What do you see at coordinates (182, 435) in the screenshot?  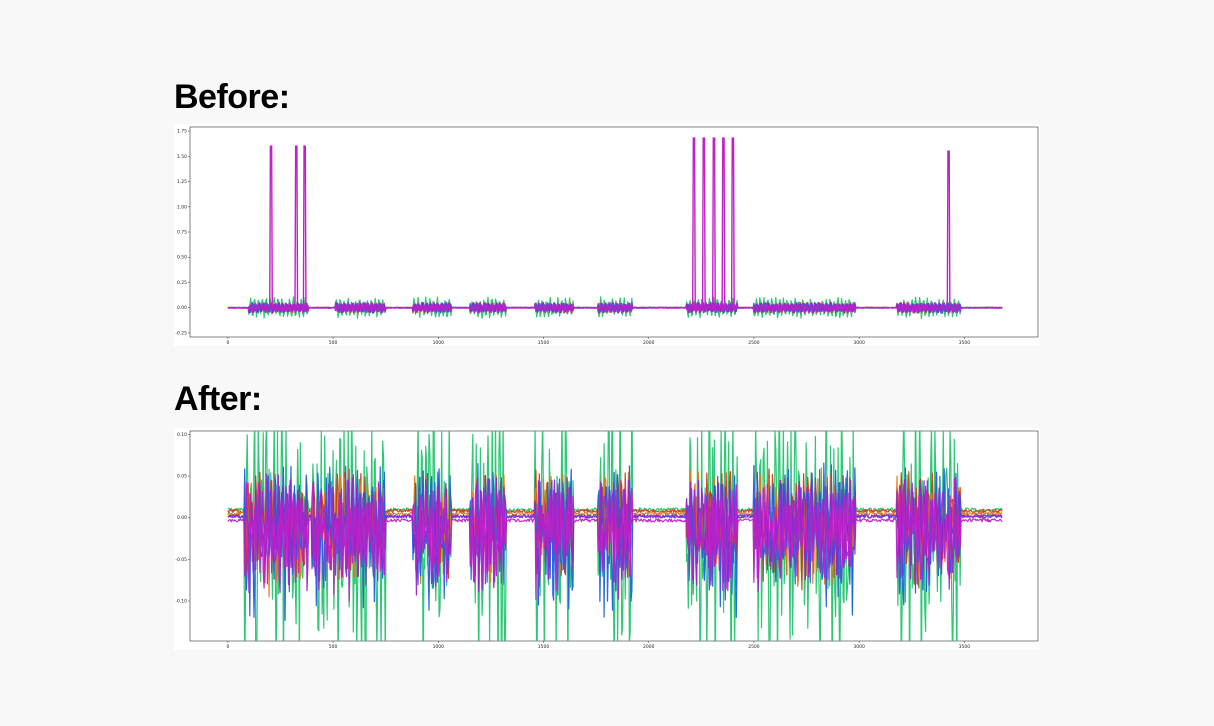 I see `y-tick-label: 0.10` at bounding box center [182, 435].